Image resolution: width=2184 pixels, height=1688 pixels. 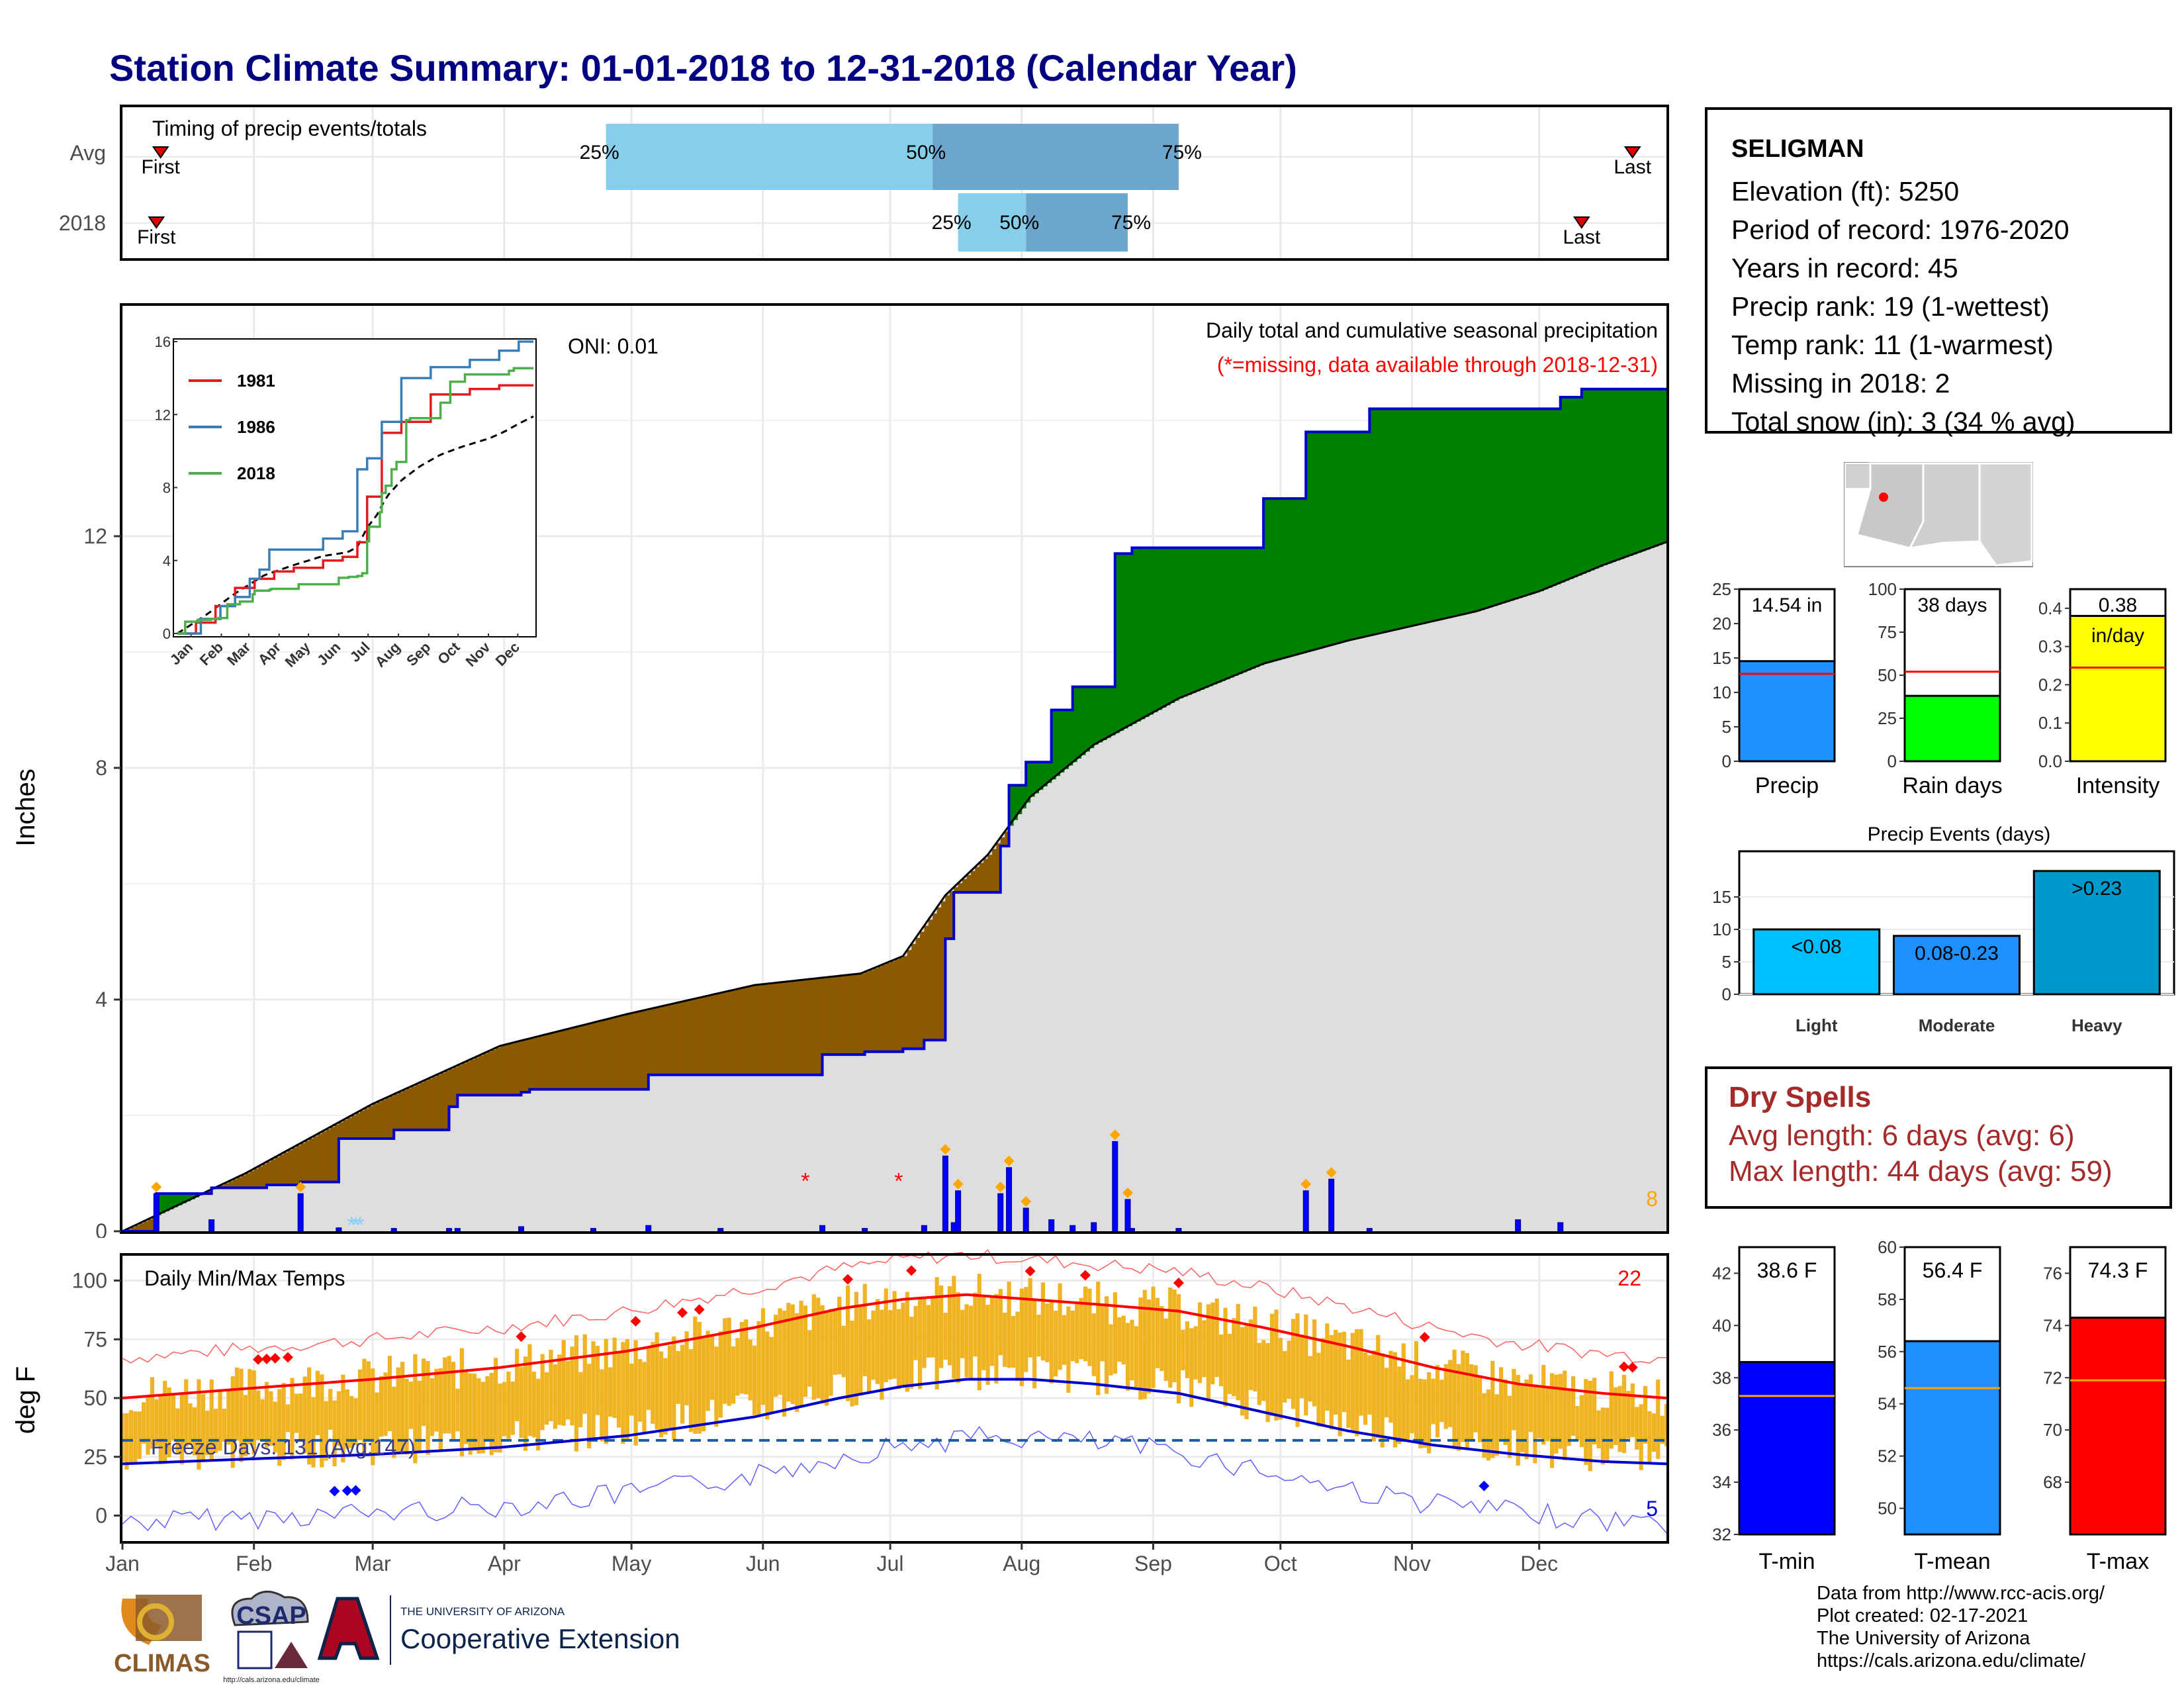 I want to click on events-category-label: Moderate, so click(x=1957, y=1025).